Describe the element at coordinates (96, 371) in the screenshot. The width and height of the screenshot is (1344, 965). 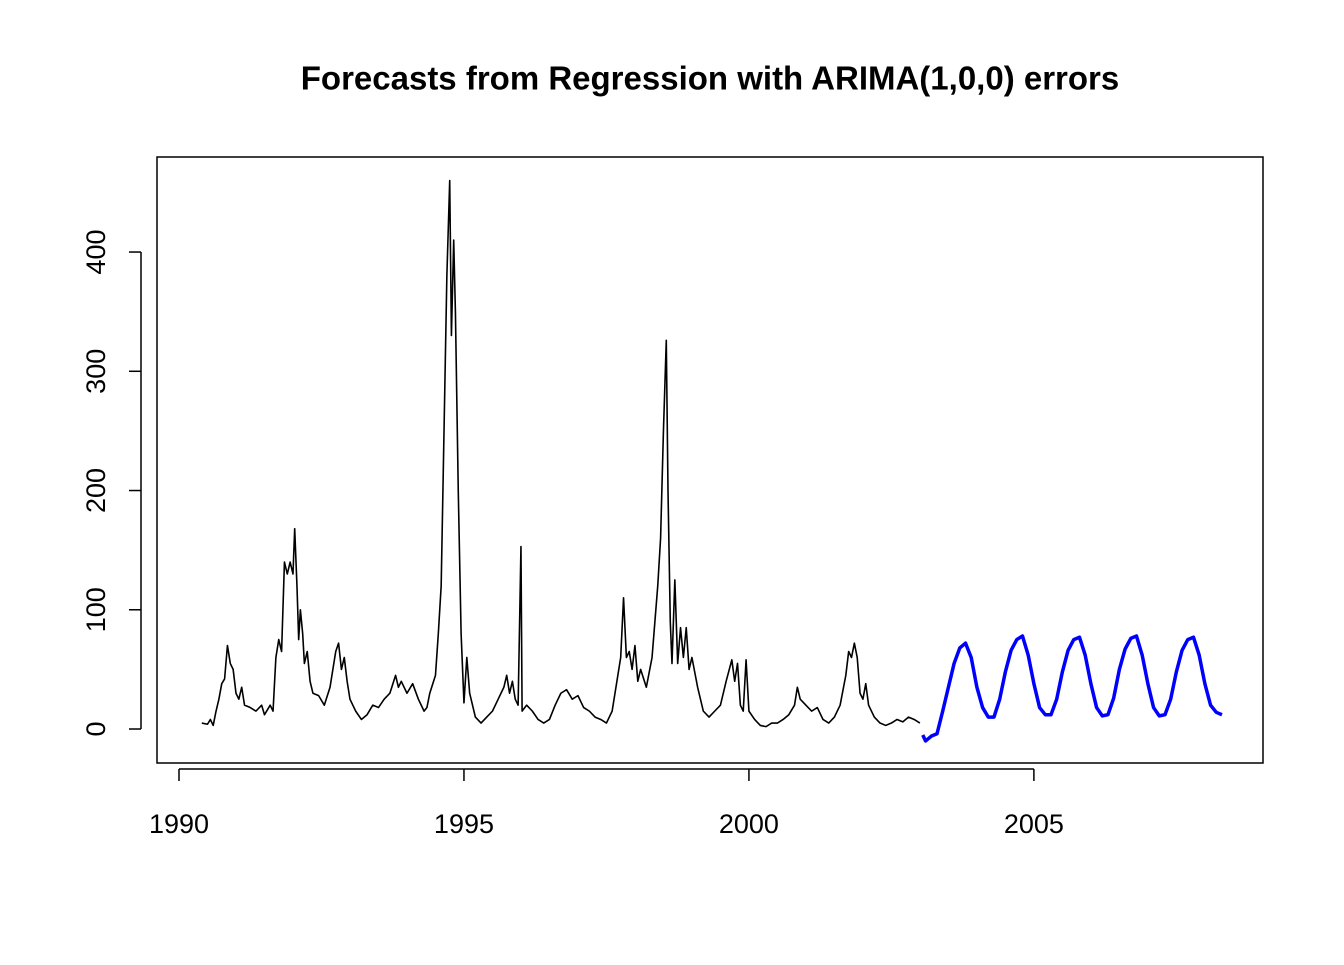
I see `y-tick-label: 300` at that location.